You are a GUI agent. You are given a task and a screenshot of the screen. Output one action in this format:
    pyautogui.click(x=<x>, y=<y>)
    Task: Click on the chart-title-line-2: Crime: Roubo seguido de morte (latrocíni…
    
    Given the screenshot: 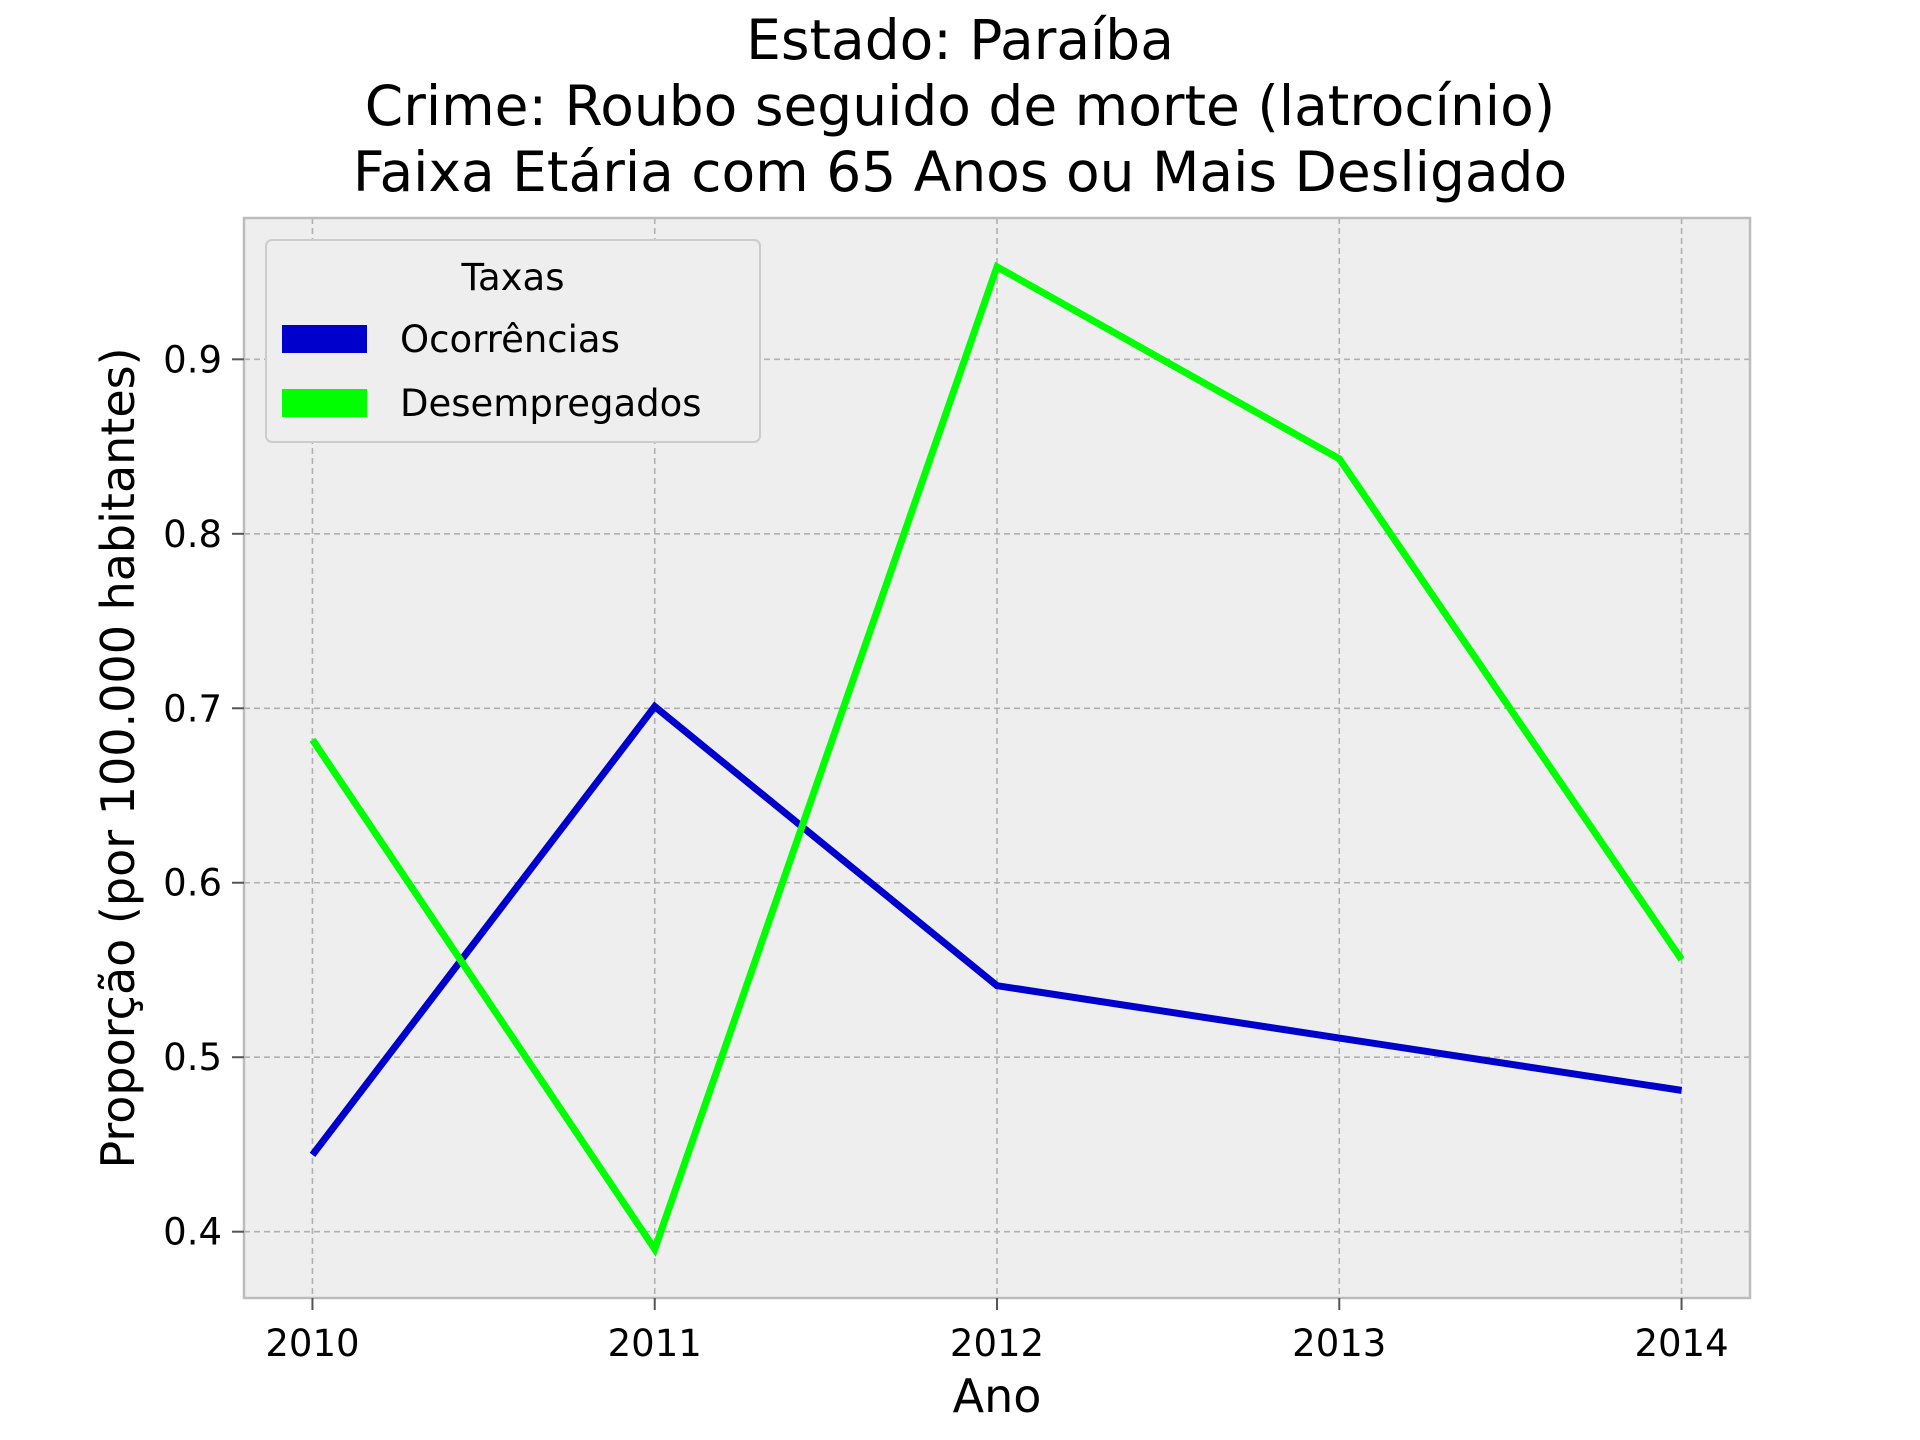 What is the action you would take?
    pyautogui.click(x=960, y=106)
    